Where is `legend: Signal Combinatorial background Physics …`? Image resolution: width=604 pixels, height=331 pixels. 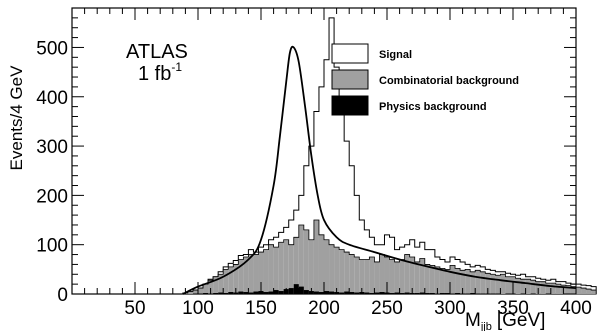
legend: Signal Combinatorial background Physics … is located at coordinates (425, 79).